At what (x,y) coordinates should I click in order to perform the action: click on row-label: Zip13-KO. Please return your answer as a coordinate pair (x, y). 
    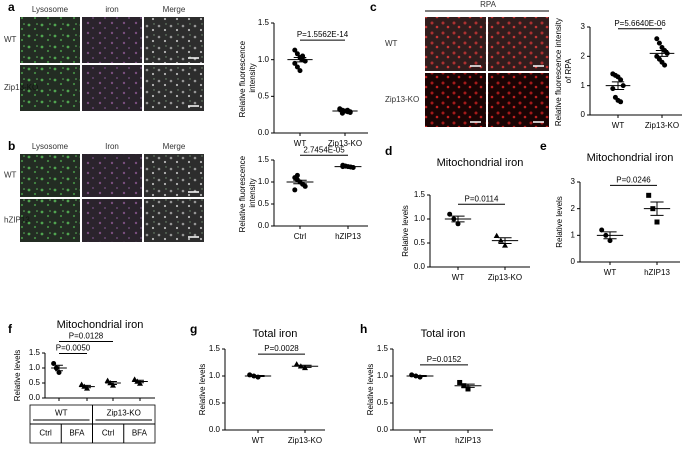
    Looking at the image, I should click on (402, 99).